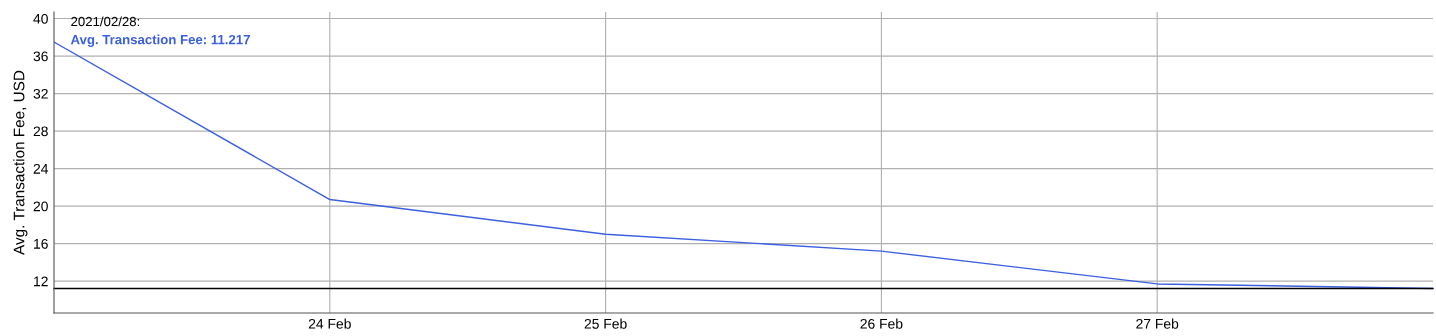 This screenshot has height=336, width=1436. What do you see at coordinates (40, 93) in the screenshot?
I see `y-tick-label: 32` at bounding box center [40, 93].